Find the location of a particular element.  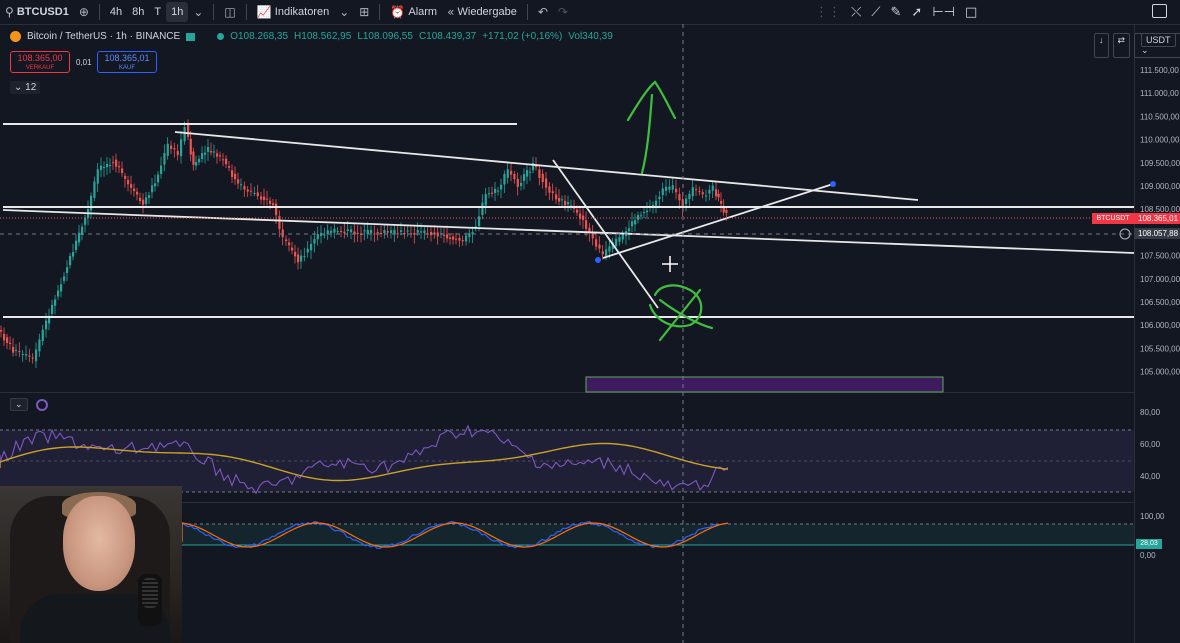

drag-handle-icon: ⋮⋮ is located at coordinates (828, 12).